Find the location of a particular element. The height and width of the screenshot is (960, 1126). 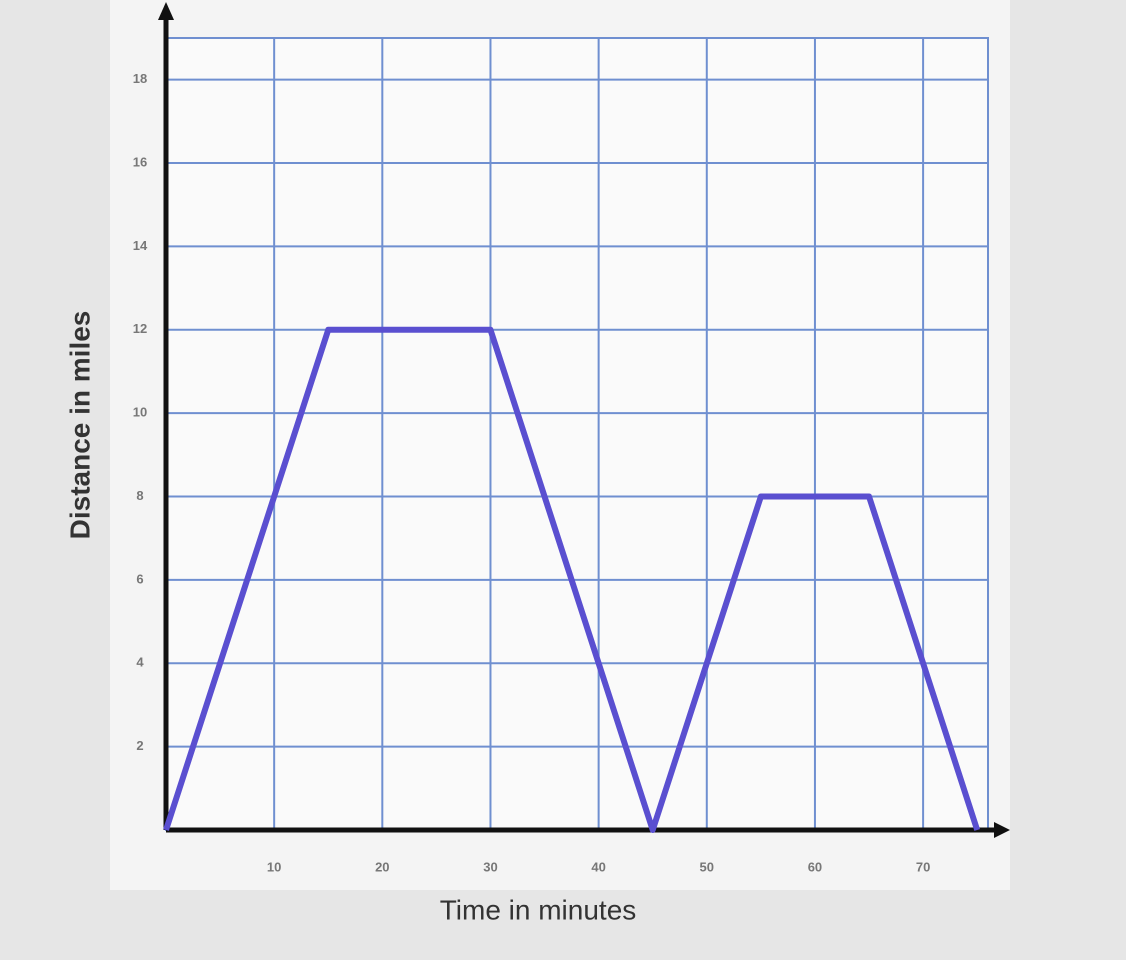

x-tick-label: 60 is located at coordinates (815, 866).